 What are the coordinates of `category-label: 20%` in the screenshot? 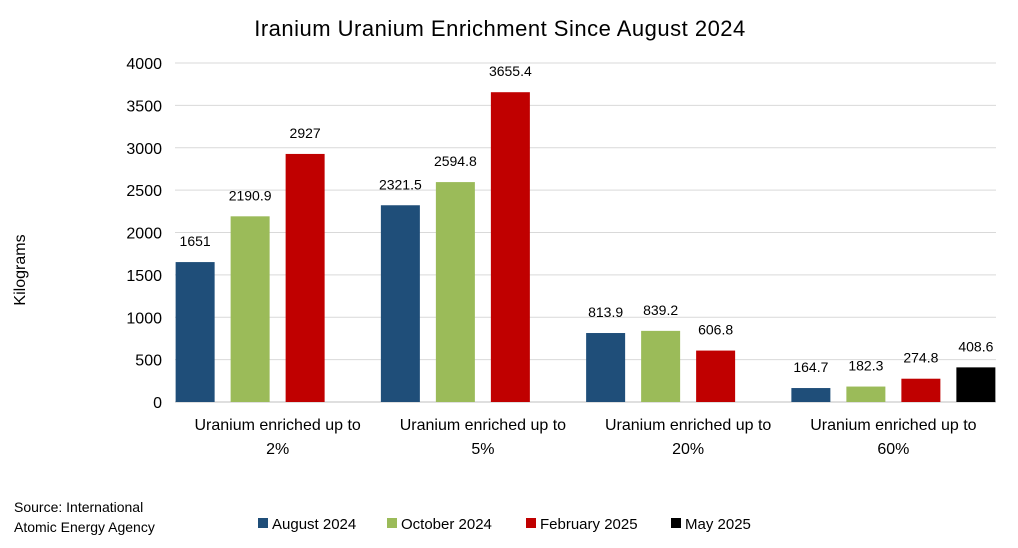 It's located at (688, 449).